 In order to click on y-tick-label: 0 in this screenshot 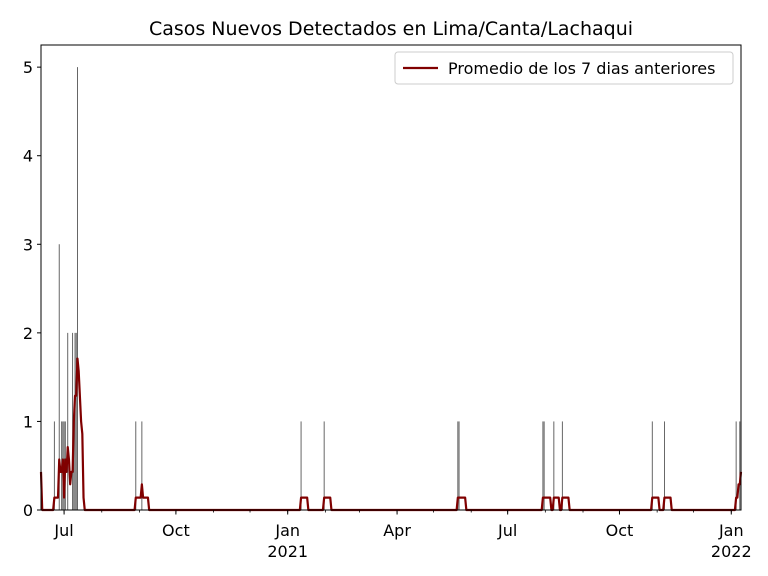, I will do `click(28, 510)`.